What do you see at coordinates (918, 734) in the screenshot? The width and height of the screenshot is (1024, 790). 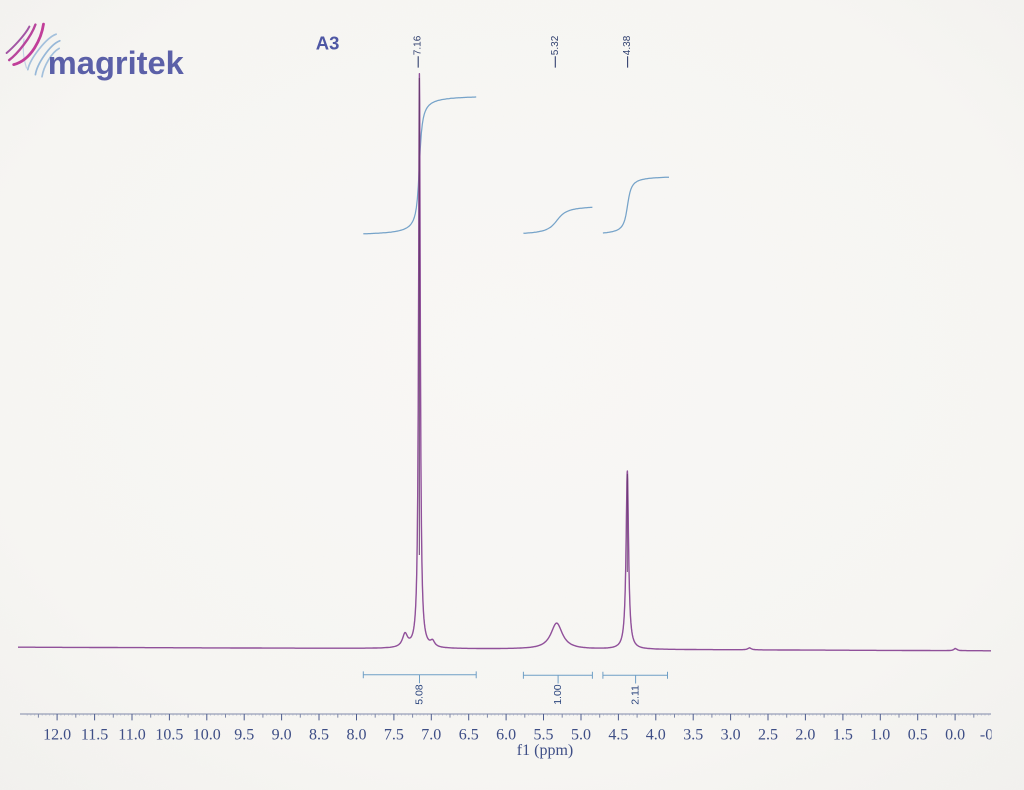 I see `svg-text: 0.5` at bounding box center [918, 734].